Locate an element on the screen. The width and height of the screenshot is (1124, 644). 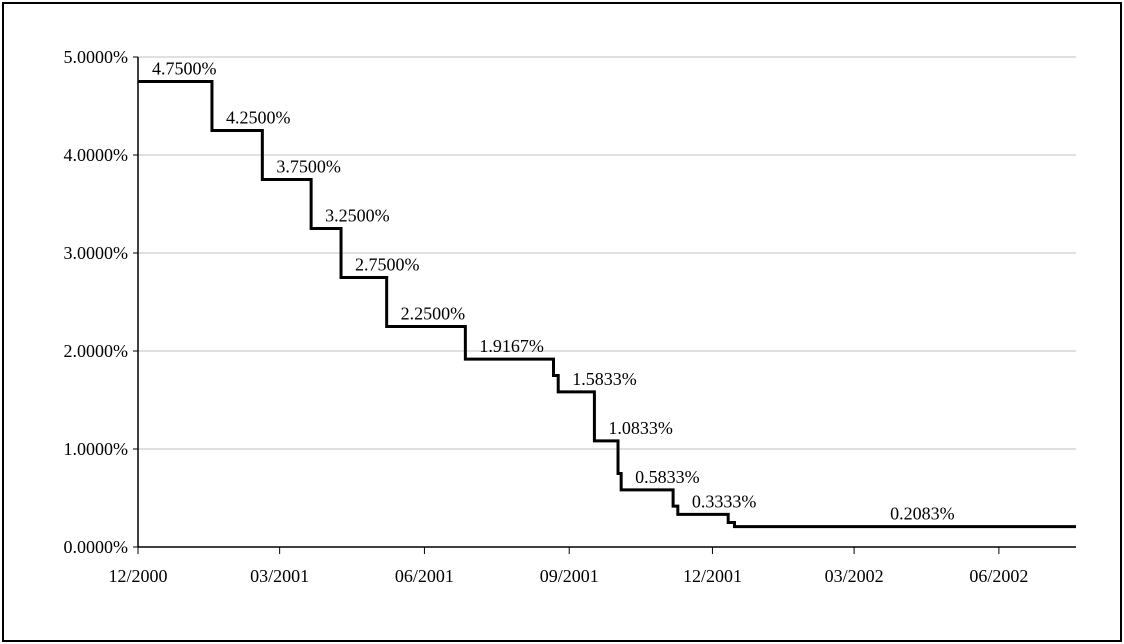
data-label-9: 0.5833% is located at coordinates (667, 477).